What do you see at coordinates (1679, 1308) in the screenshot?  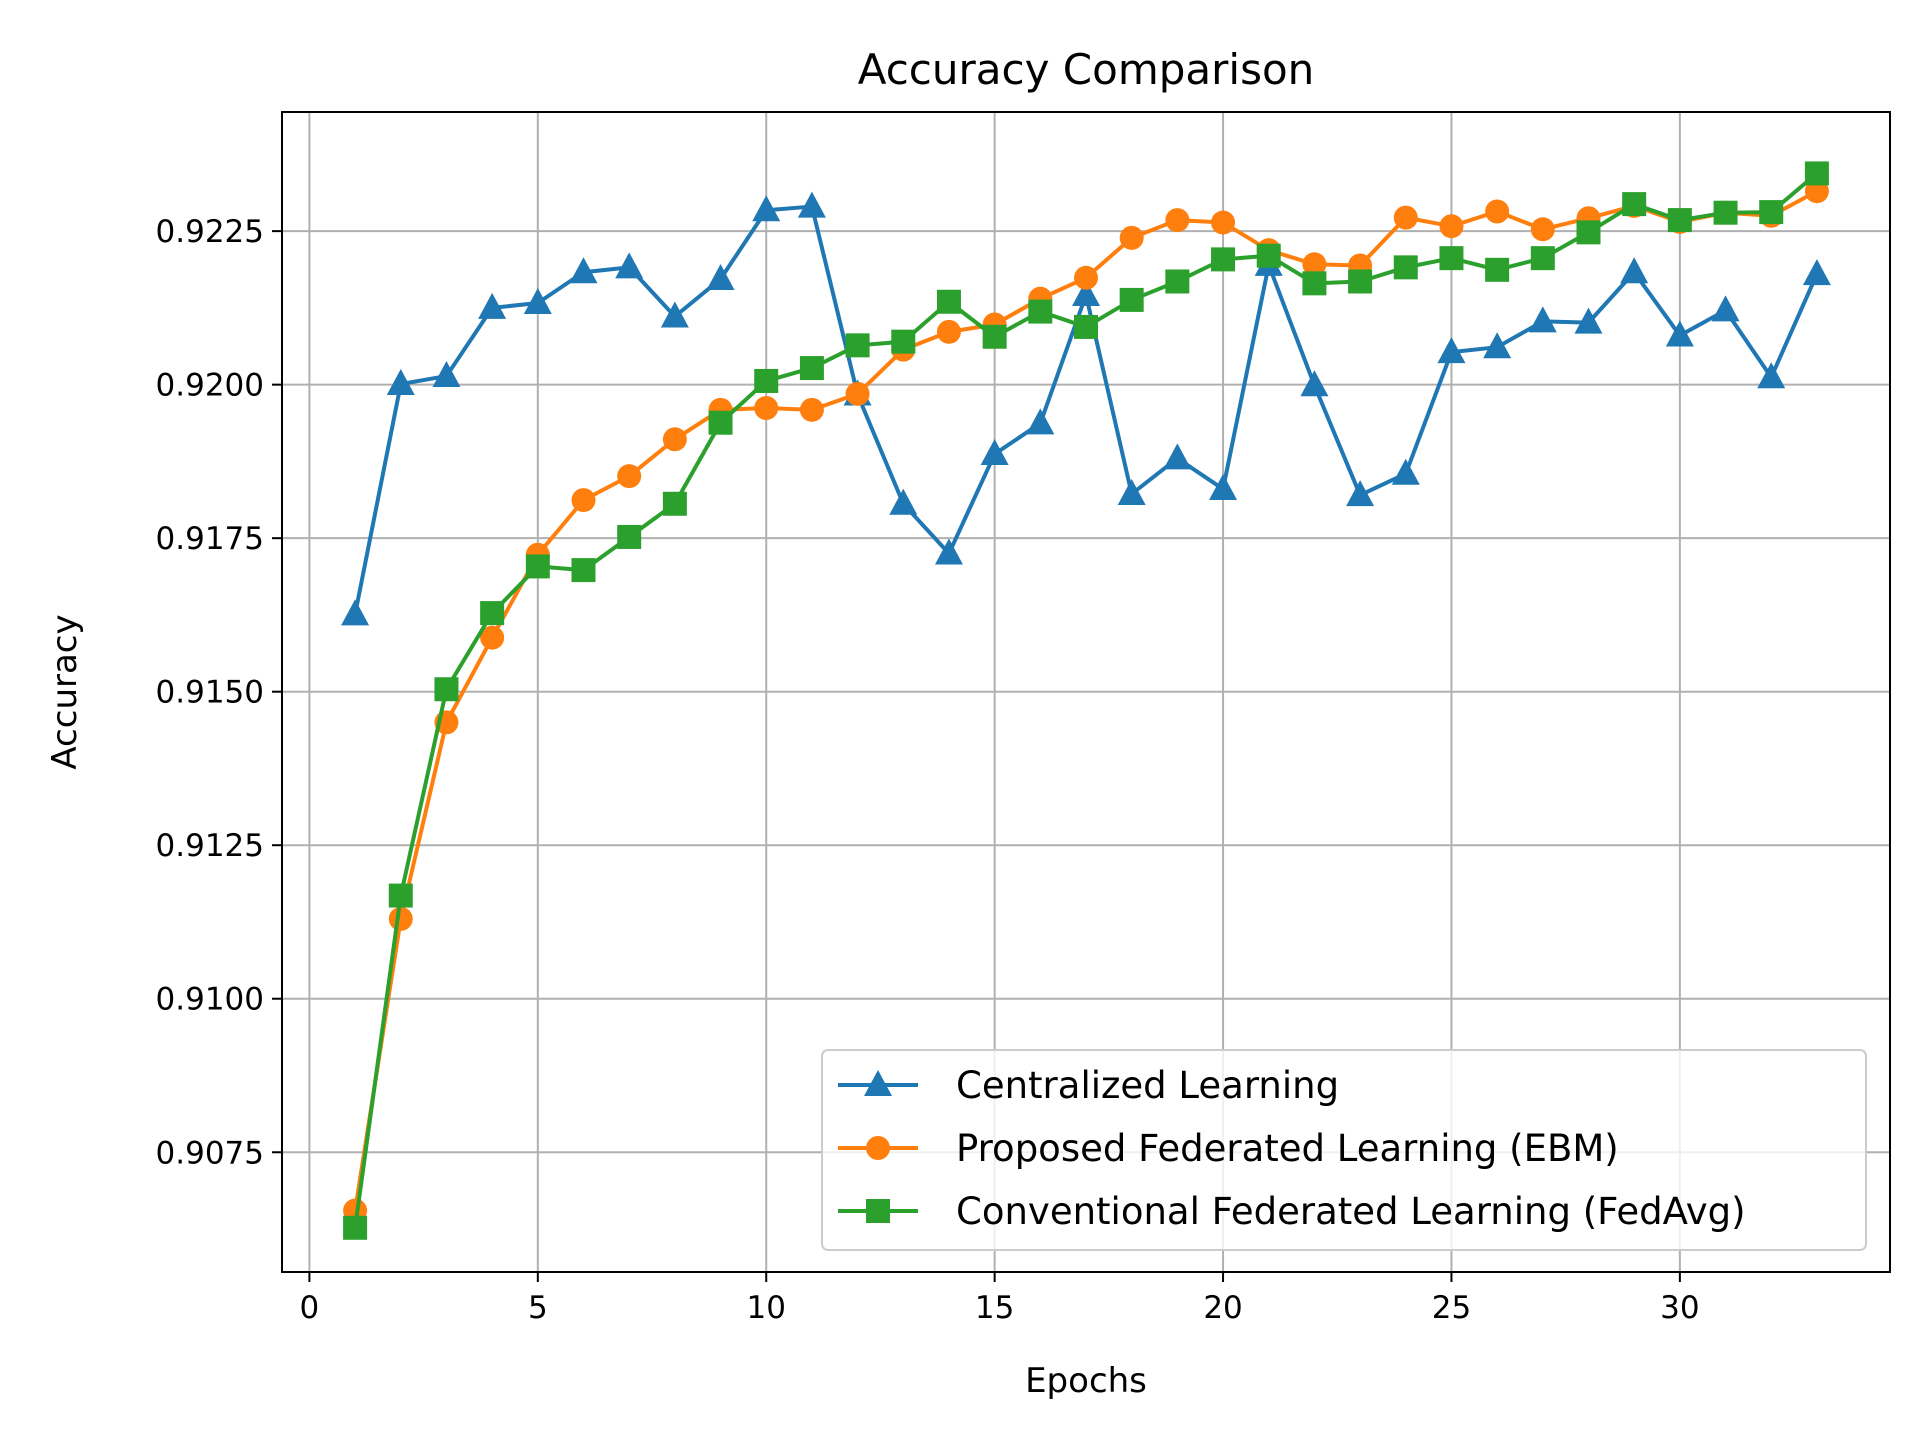 I see `x-tick-label: 30` at bounding box center [1679, 1308].